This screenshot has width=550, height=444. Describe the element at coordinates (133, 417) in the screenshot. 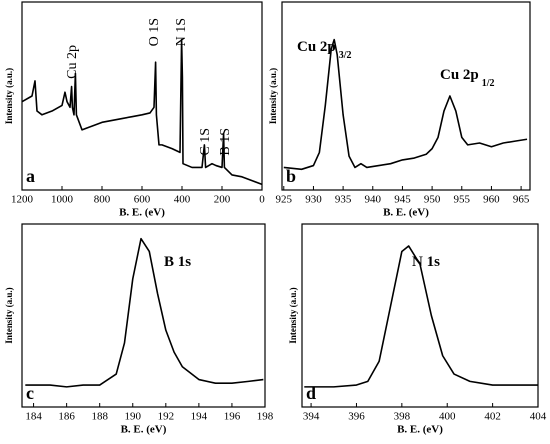

I see `x-tick-label: 190` at that location.